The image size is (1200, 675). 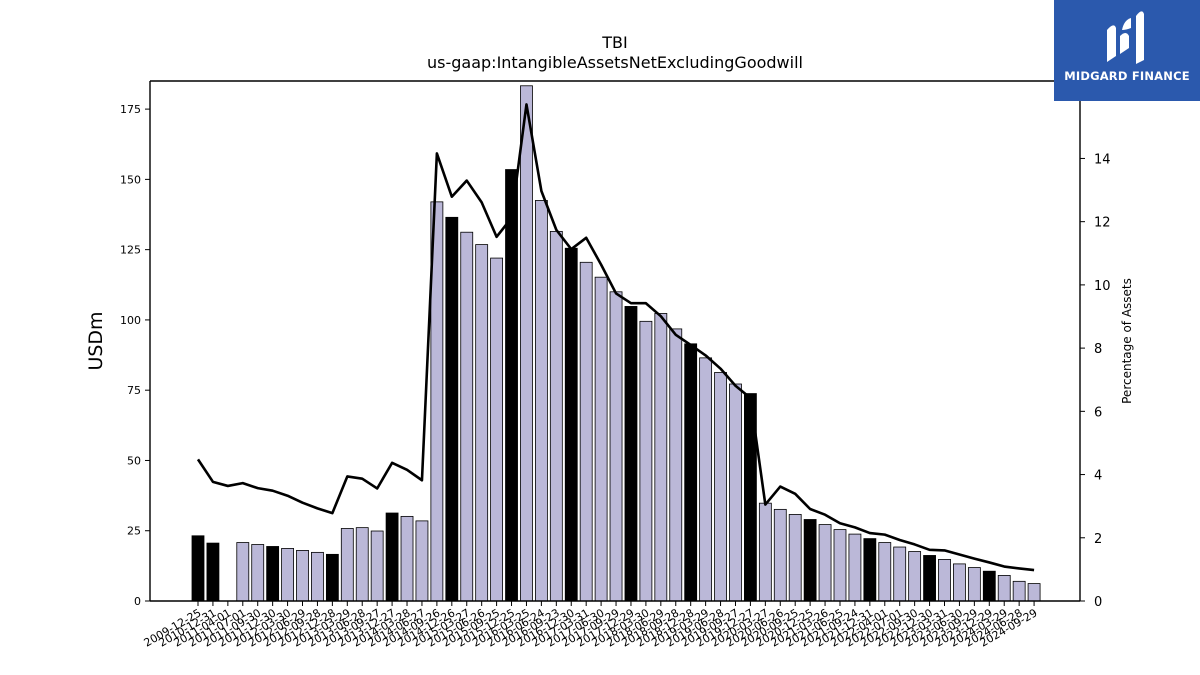 I want to click on y2-axis-label: Percentage of Assets, so click(x=1127, y=341).